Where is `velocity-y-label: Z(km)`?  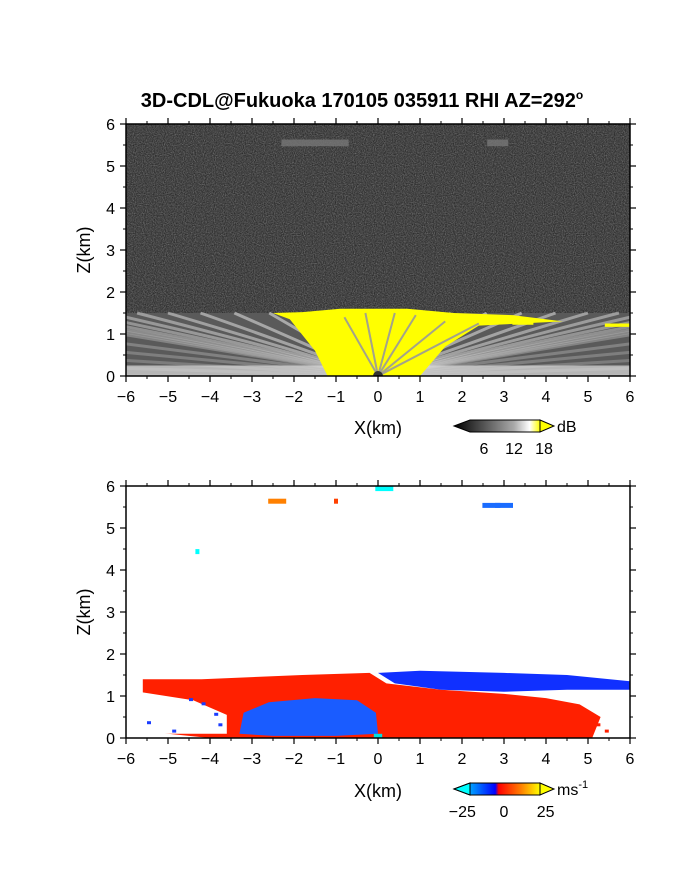
velocity-y-label: Z(km) is located at coordinates (84, 612).